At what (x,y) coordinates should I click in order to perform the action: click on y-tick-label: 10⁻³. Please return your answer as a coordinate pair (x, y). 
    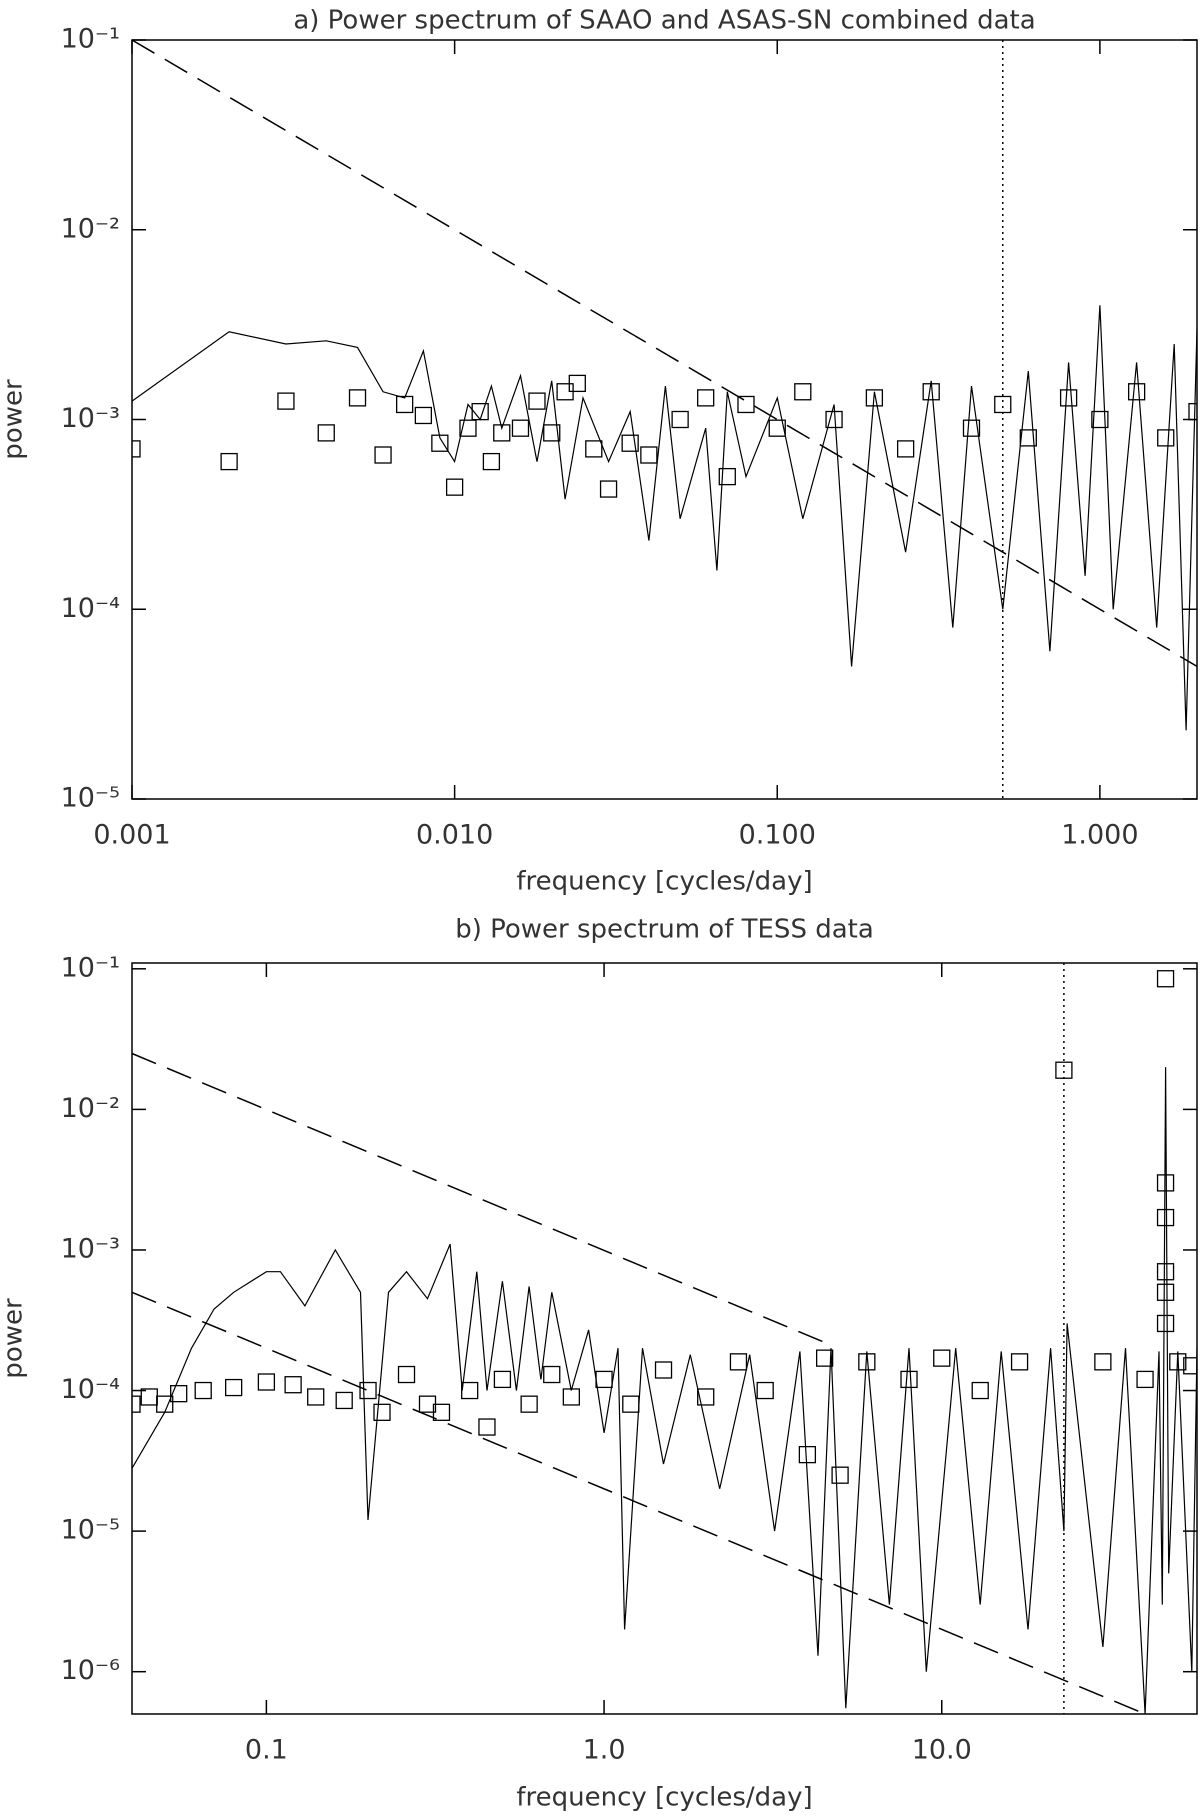
    Looking at the image, I should click on (90, 1248).